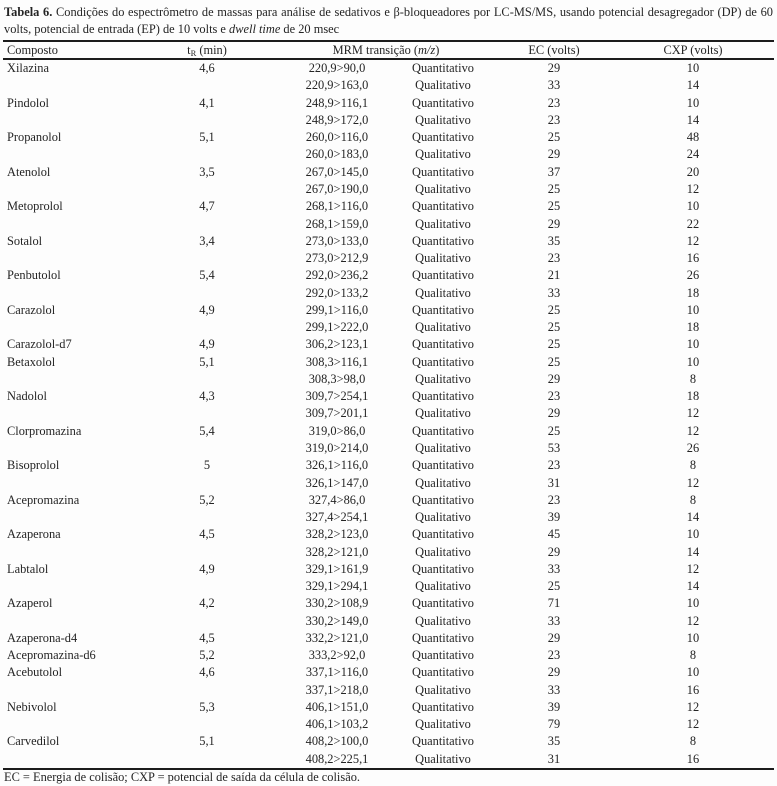  Describe the element at coordinates (207, 361) in the screenshot. I see `retention-time-value: 5,1` at that location.